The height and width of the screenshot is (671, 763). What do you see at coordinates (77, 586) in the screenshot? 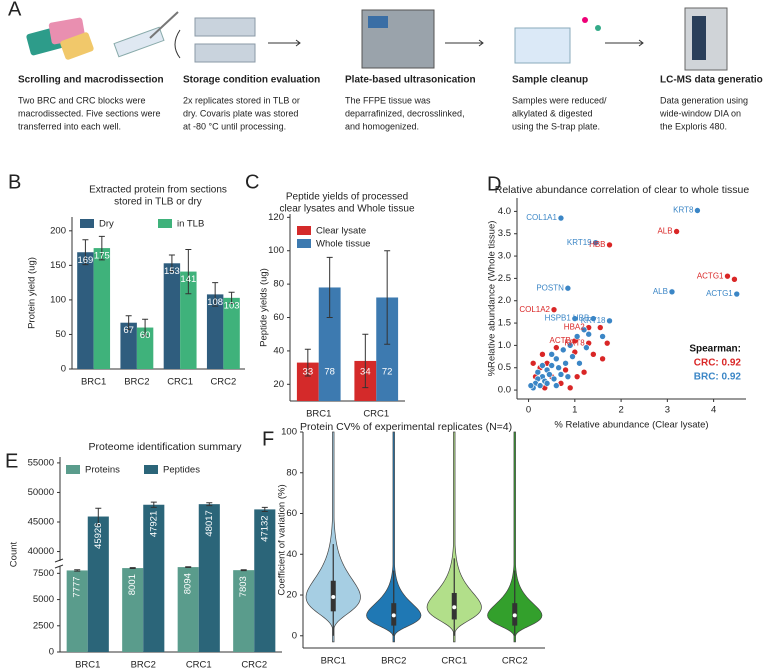
I see `value-label: 7777` at bounding box center [77, 586].